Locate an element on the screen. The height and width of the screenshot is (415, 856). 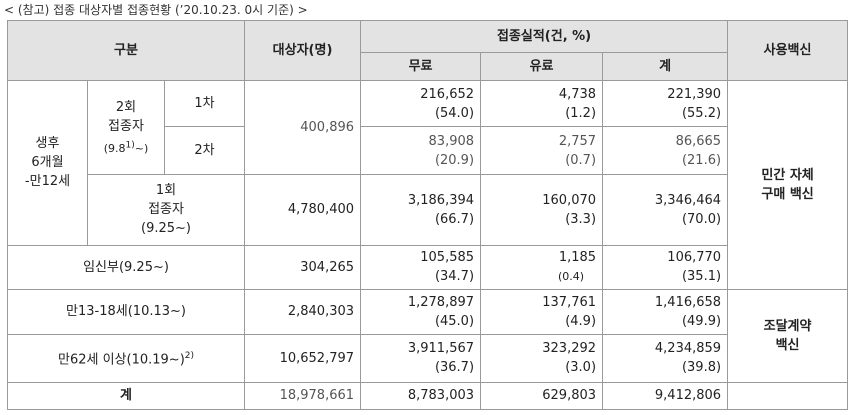
grand-total-total: 9,412,806 is located at coordinates (665, 396).